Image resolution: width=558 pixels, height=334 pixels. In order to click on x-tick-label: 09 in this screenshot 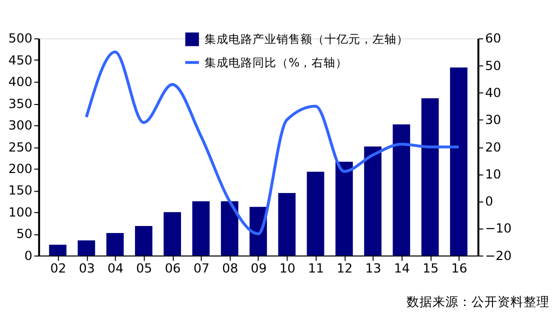, I will do `click(258, 268)`.